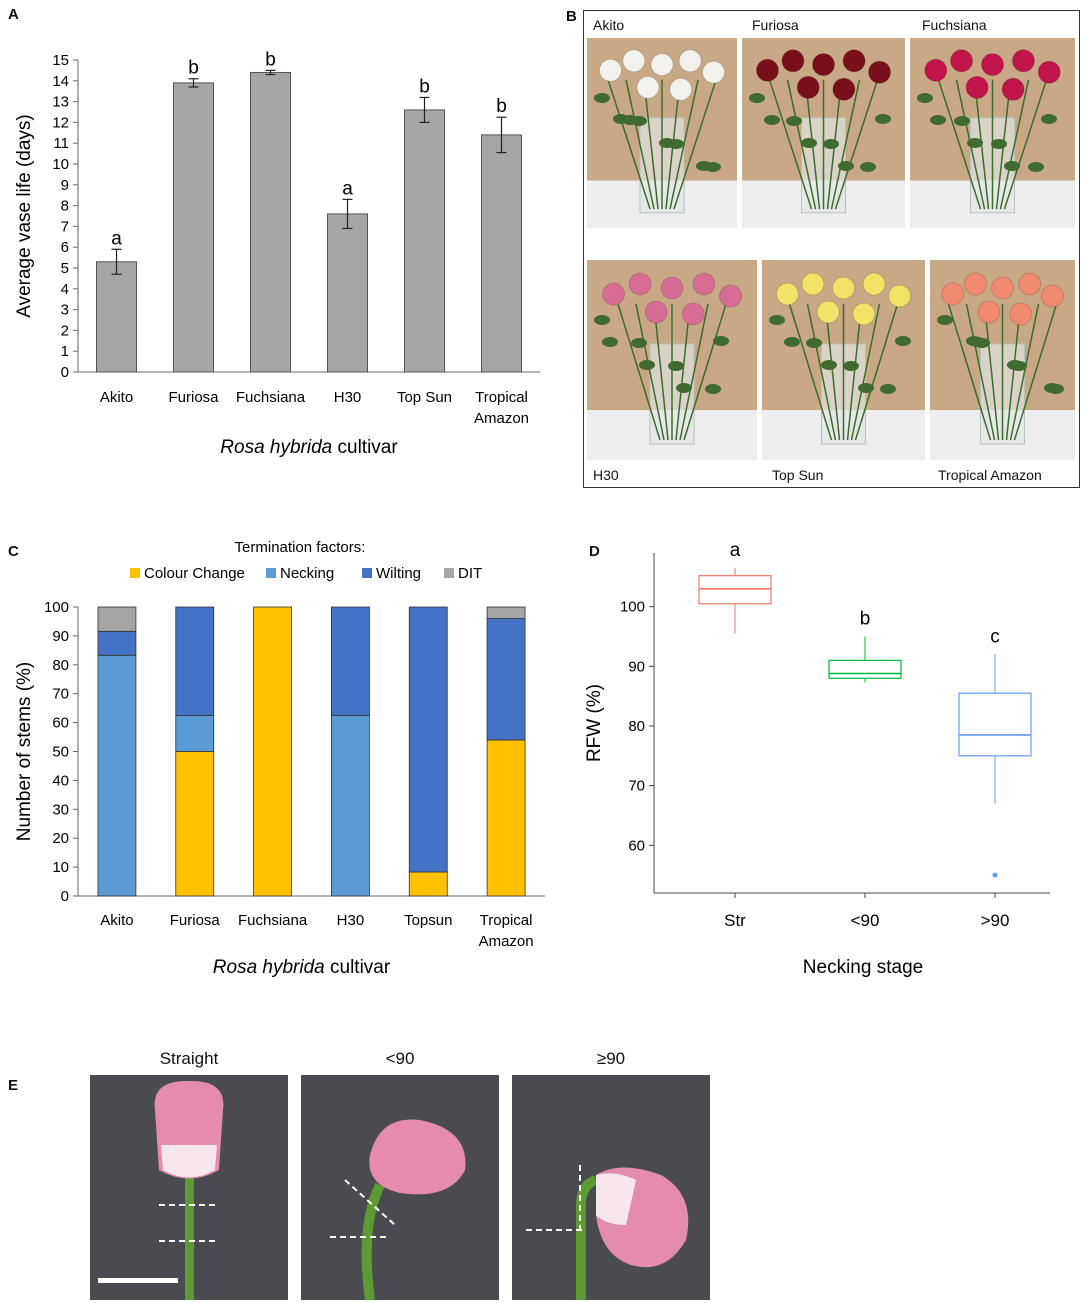 The height and width of the screenshot is (1303, 1084). What do you see at coordinates (60, 752) in the screenshot?
I see `y-tick-label: 50` at bounding box center [60, 752].